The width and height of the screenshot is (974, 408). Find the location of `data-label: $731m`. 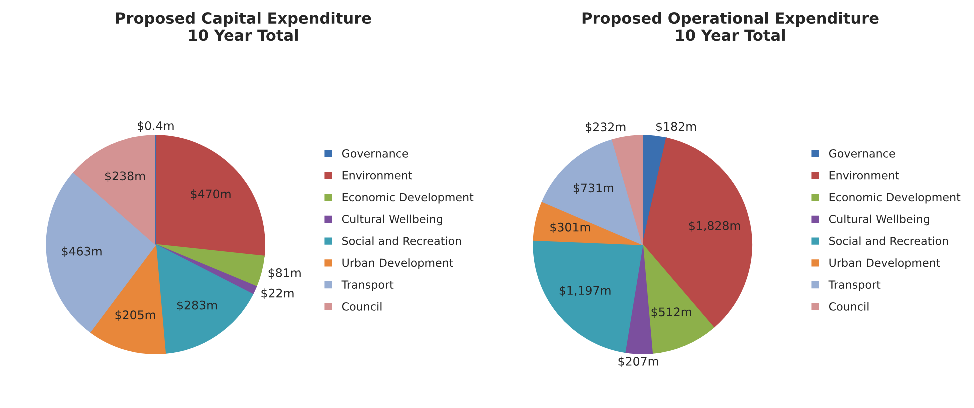

data-label: $731m is located at coordinates (594, 188).